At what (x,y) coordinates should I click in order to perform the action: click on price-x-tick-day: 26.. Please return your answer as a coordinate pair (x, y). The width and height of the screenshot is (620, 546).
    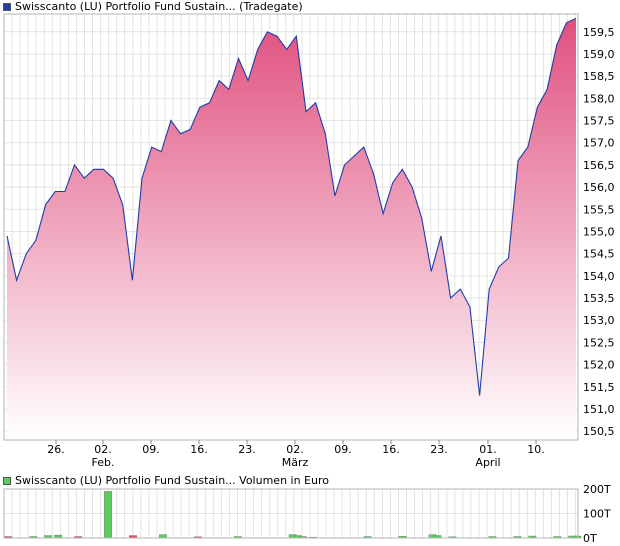
    Looking at the image, I should click on (56, 449).